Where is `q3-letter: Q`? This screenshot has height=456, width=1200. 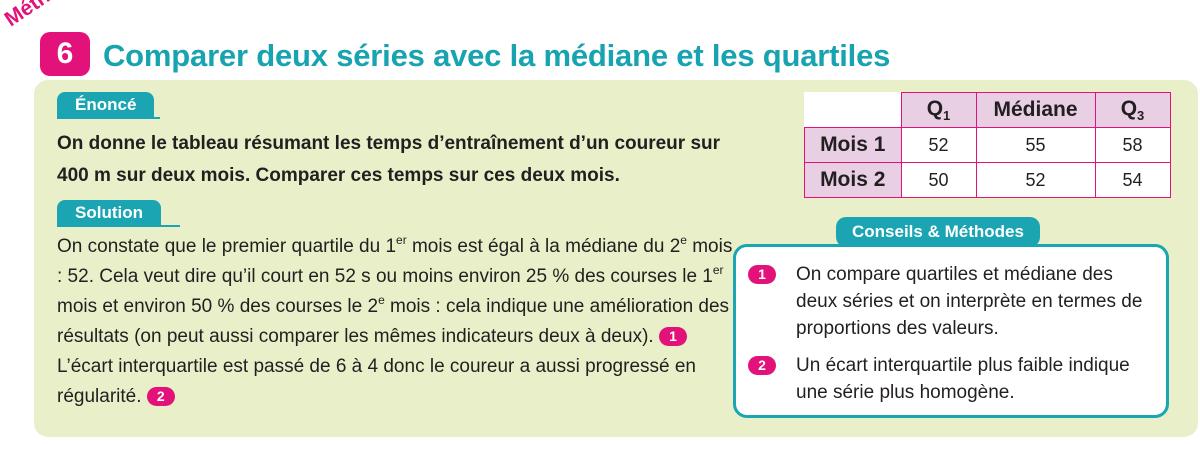
q3-letter: Q is located at coordinates (1129, 108).